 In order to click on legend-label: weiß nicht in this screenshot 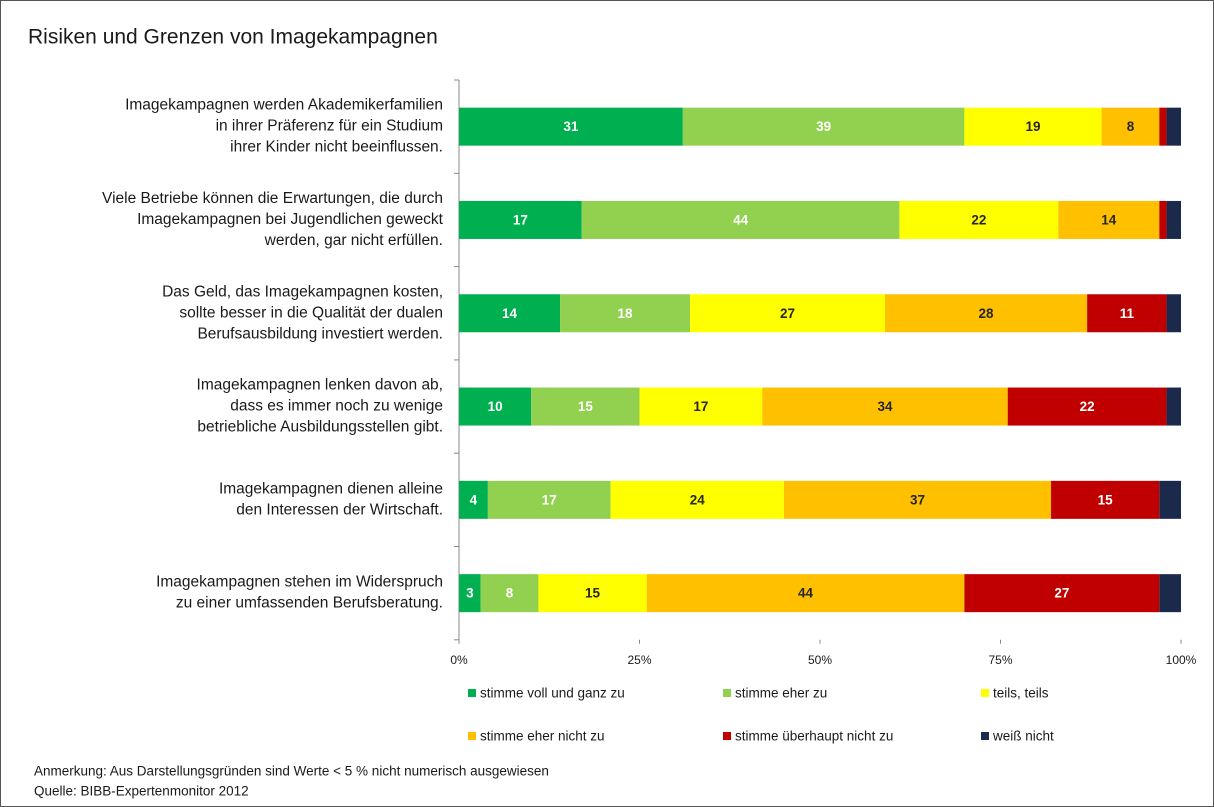, I will do `click(1023, 736)`.